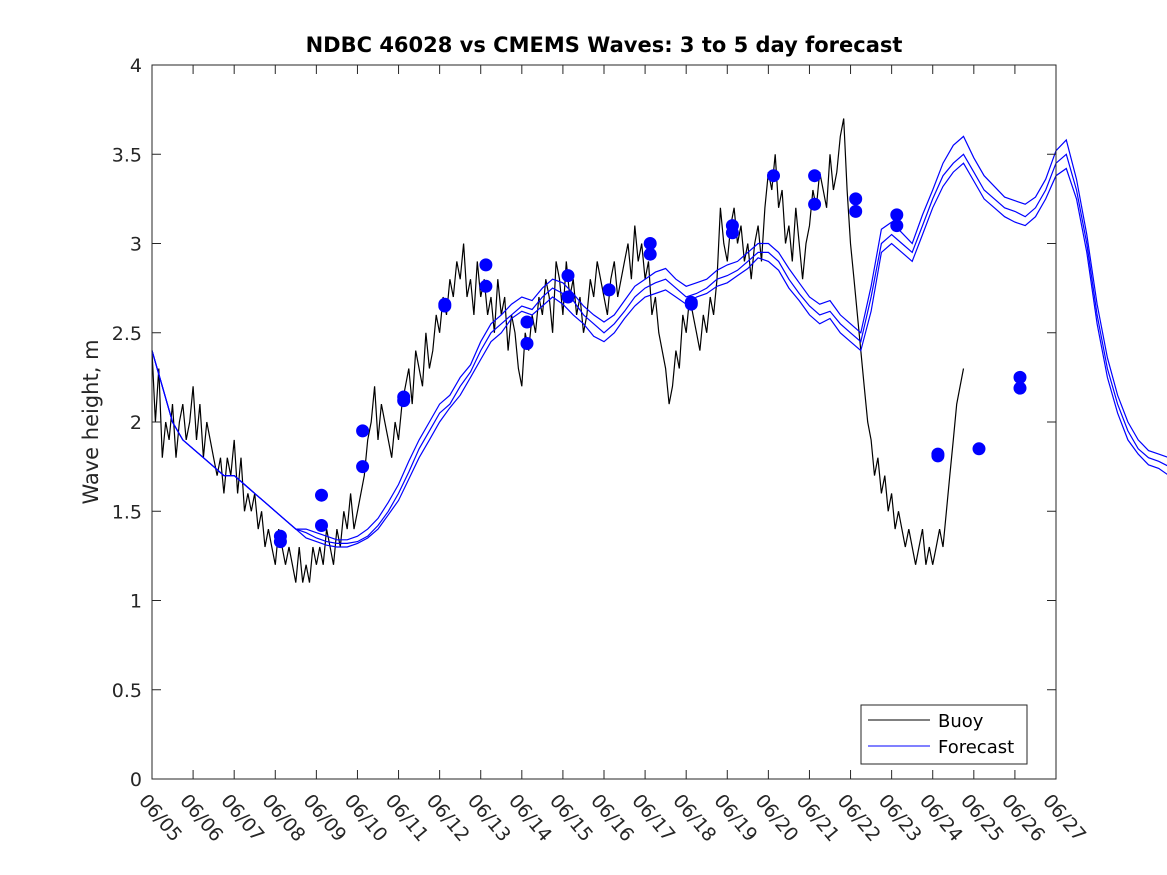  What do you see at coordinates (160, 818) in the screenshot?
I see `x-tick-label: 06/05` at bounding box center [160, 818].